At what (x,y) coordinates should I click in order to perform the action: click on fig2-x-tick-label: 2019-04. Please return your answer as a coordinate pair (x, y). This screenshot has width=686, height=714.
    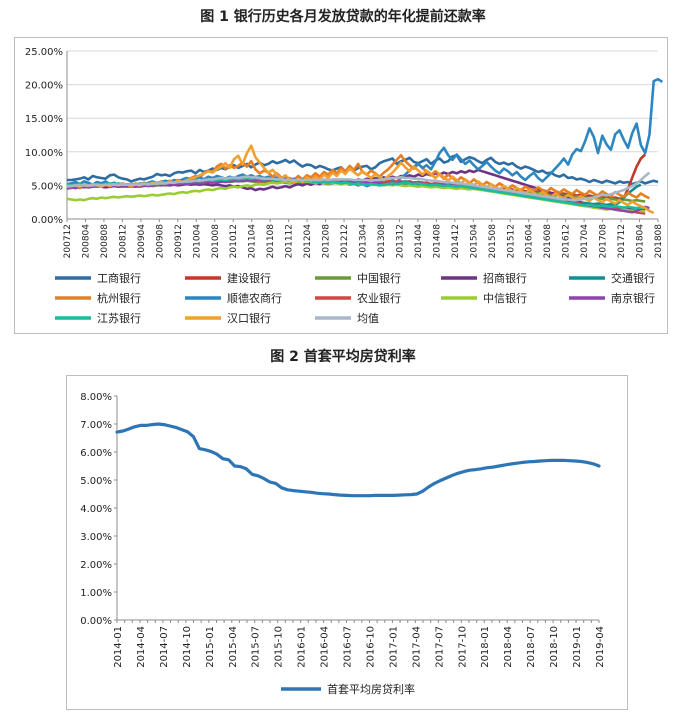
    Looking at the image, I should click on (600, 647).